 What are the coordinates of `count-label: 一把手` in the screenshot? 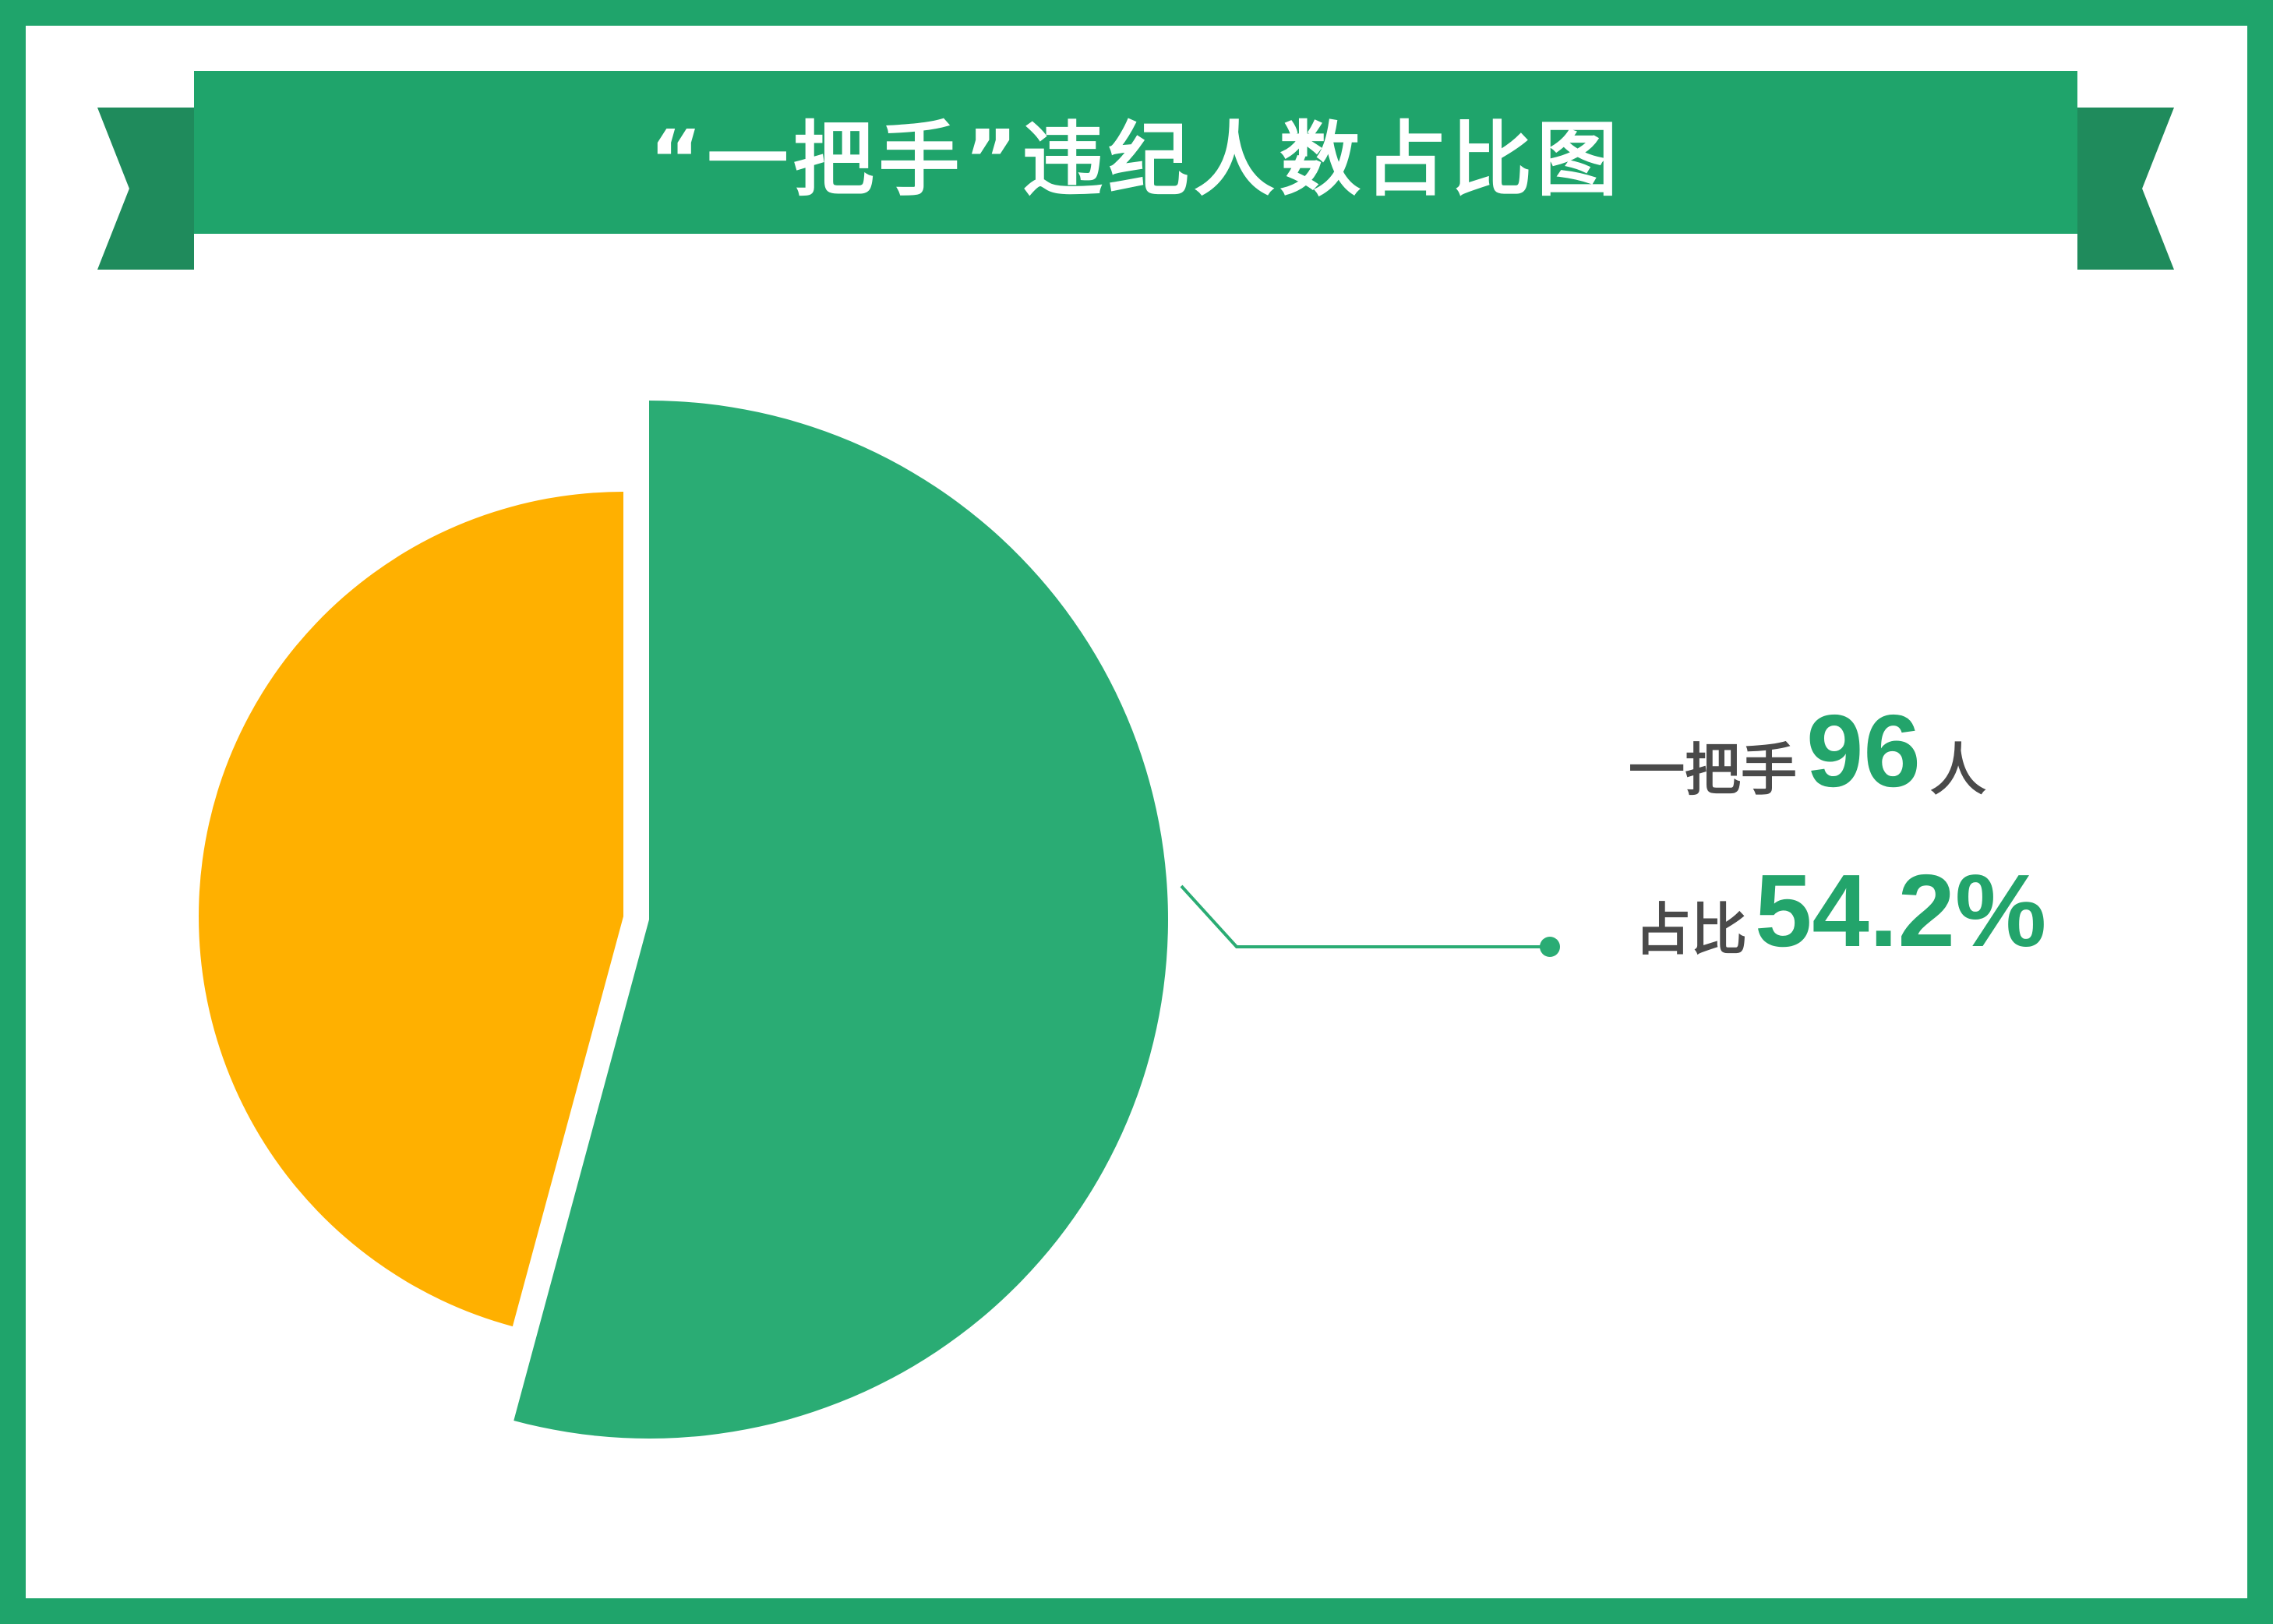 It's located at (1713, 769).